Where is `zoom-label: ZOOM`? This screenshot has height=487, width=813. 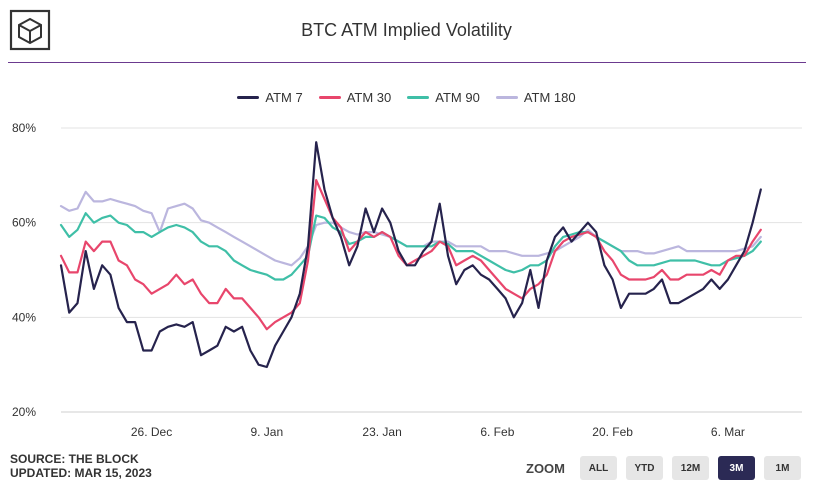 zoom-label: ZOOM is located at coordinates (545, 468).